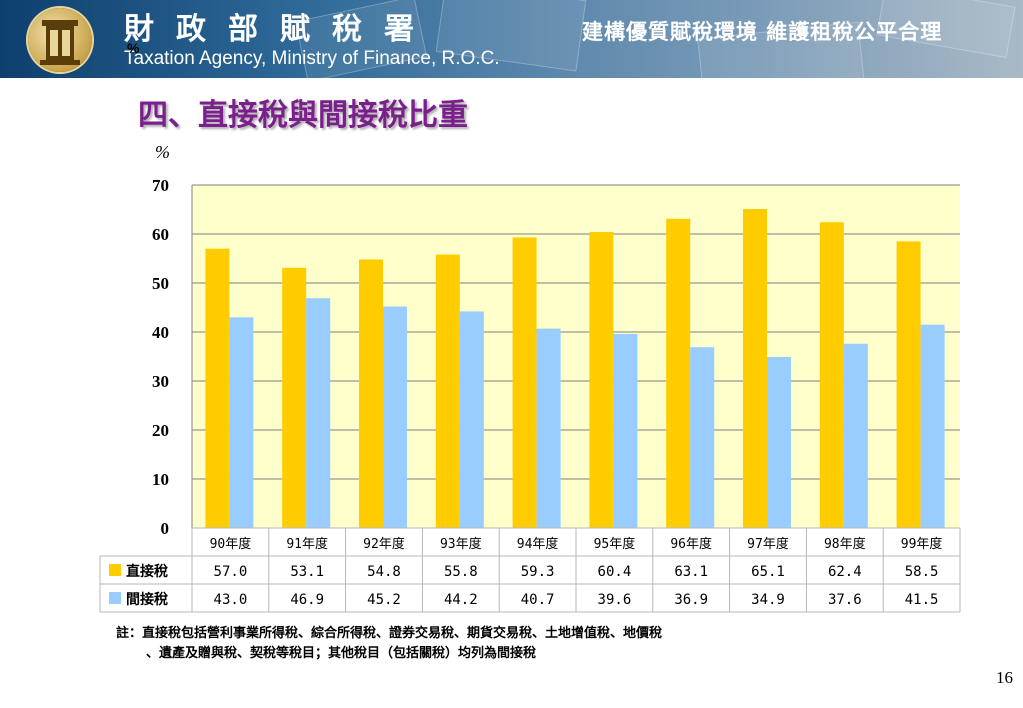 The image size is (1023, 708). I want to click on table-value: 60.4, so click(615, 572).